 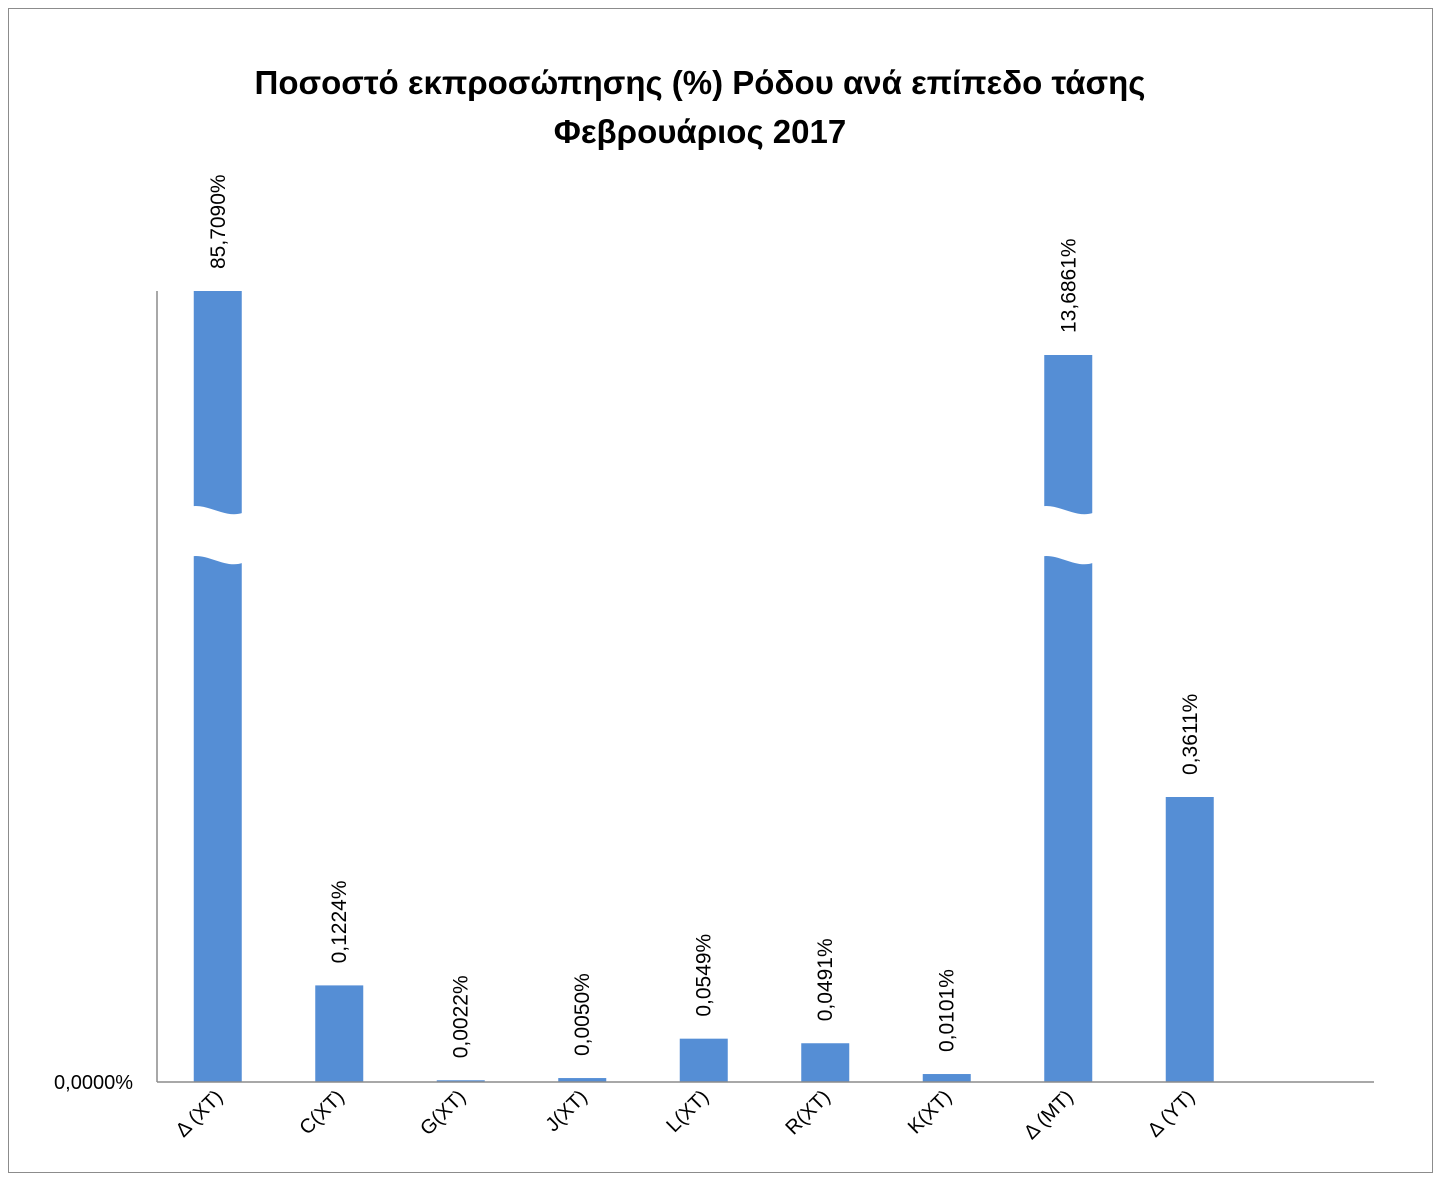 What do you see at coordinates (443, 1113) in the screenshot?
I see `x-tick-label-2: G(ΧΤ)` at bounding box center [443, 1113].